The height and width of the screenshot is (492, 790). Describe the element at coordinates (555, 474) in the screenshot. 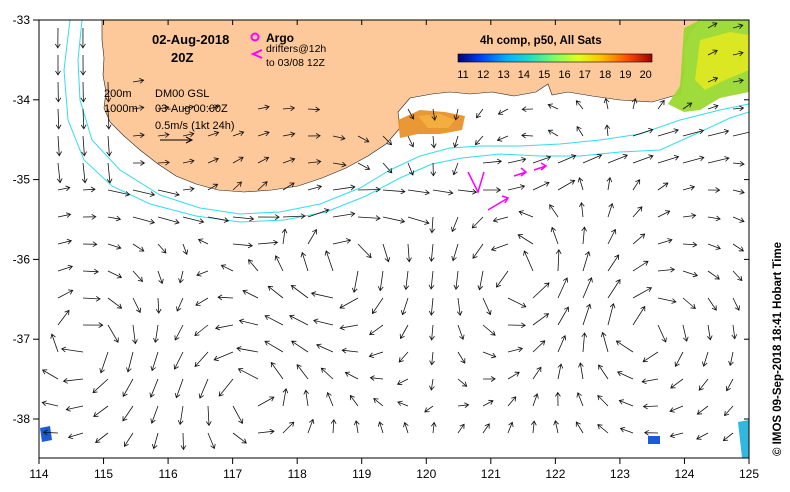

I see `x-tick-label: 122` at that location.